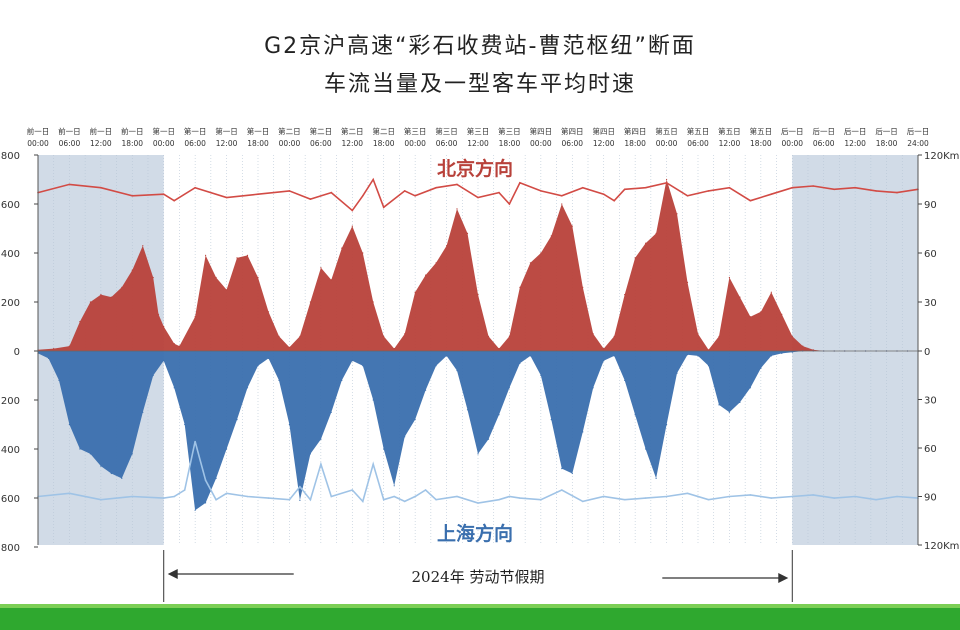 The width and height of the screenshot is (960, 630). What do you see at coordinates (698, 143) in the screenshot?
I see `x-tick-time: 06:00` at bounding box center [698, 143].